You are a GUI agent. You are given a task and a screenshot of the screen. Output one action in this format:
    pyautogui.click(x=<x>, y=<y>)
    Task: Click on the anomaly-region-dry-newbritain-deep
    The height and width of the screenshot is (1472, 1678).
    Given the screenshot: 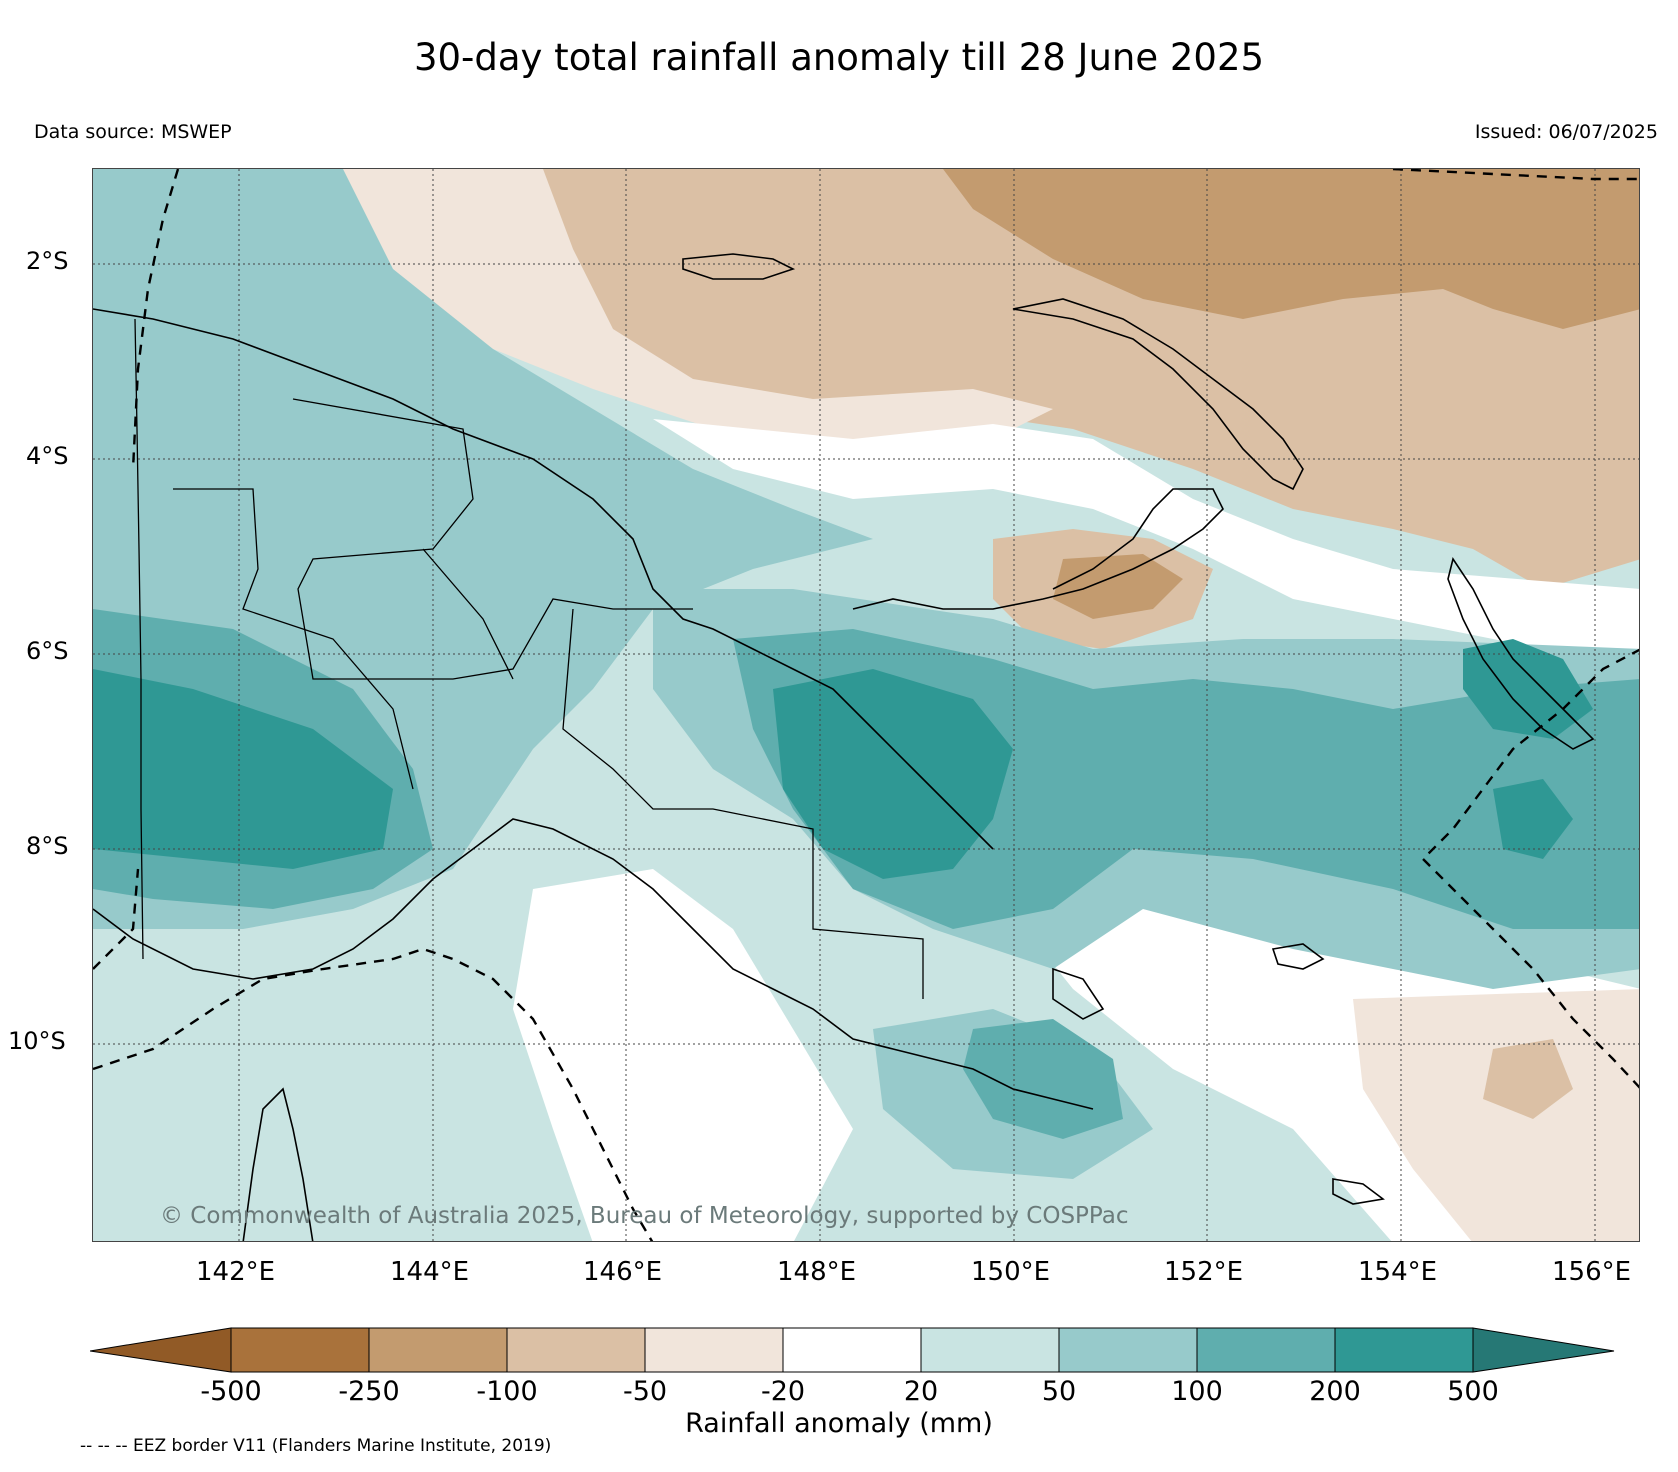 What is the action you would take?
    pyautogui.click(x=1118, y=586)
    